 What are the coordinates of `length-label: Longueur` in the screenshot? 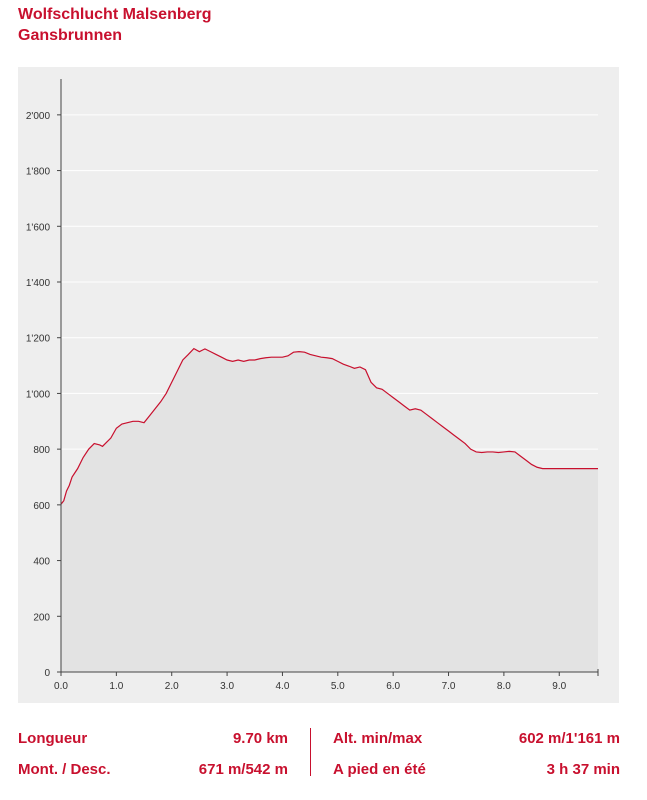 It's located at (53, 738).